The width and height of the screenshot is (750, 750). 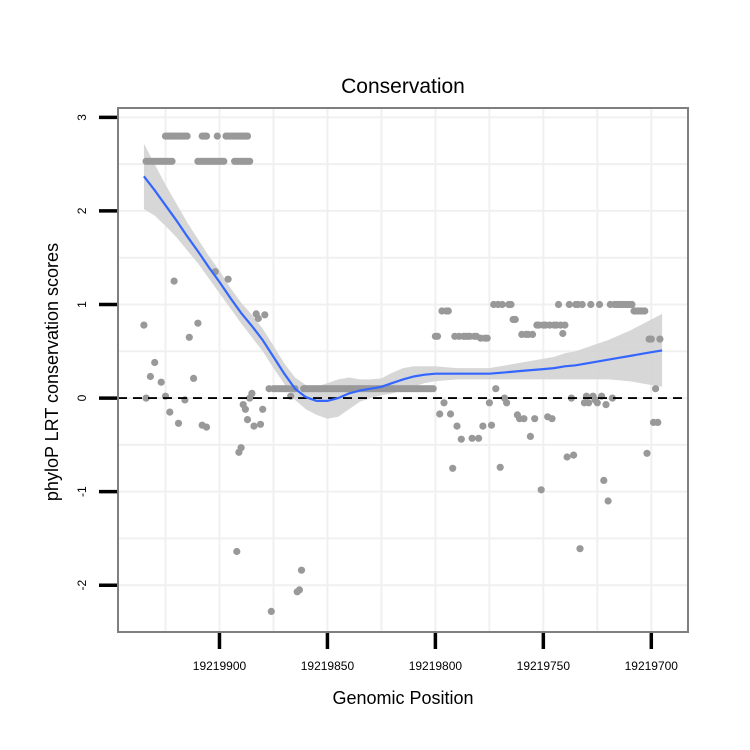 What do you see at coordinates (328, 666) in the screenshot?
I see `x-tick-label: 19219850` at bounding box center [328, 666].